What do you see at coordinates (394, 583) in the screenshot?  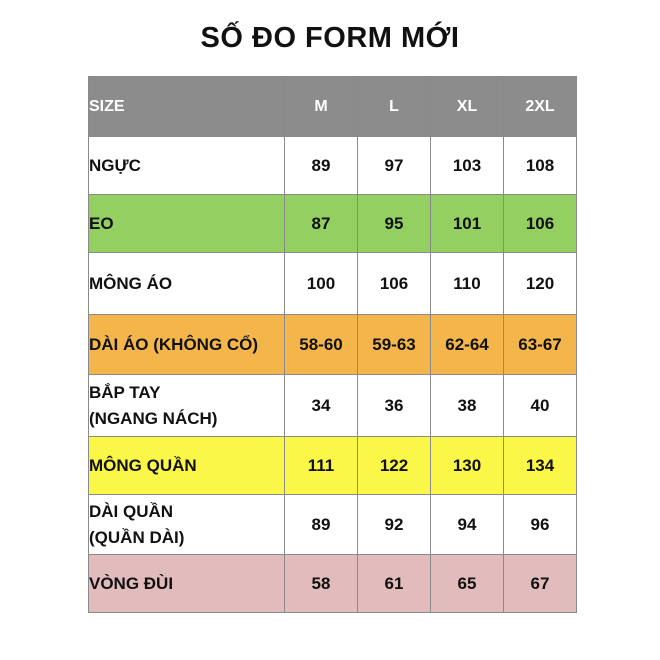 I see `size-value-cell: 61` at bounding box center [394, 583].